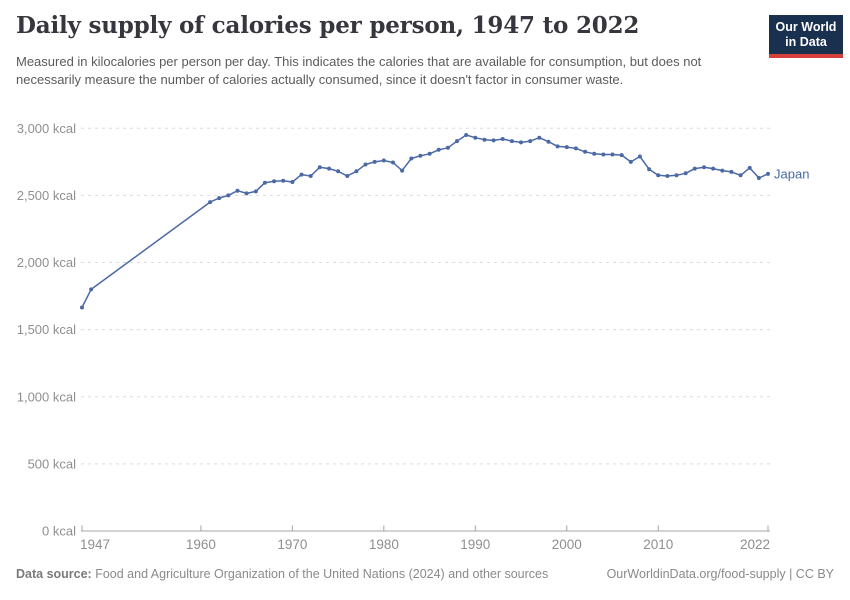 The width and height of the screenshot is (850, 600). Describe the element at coordinates (791, 173) in the screenshot. I see `entity-label: Japan` at that location.